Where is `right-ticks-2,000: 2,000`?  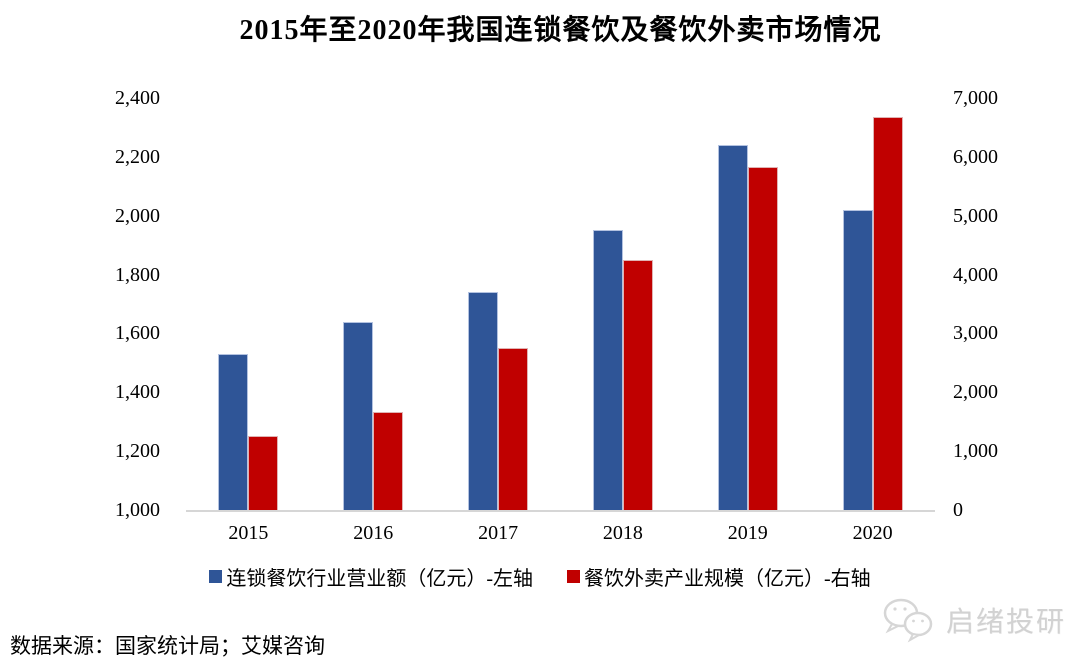
right-ticks-2,000: 2,000 is located at coordinates (975, 392).